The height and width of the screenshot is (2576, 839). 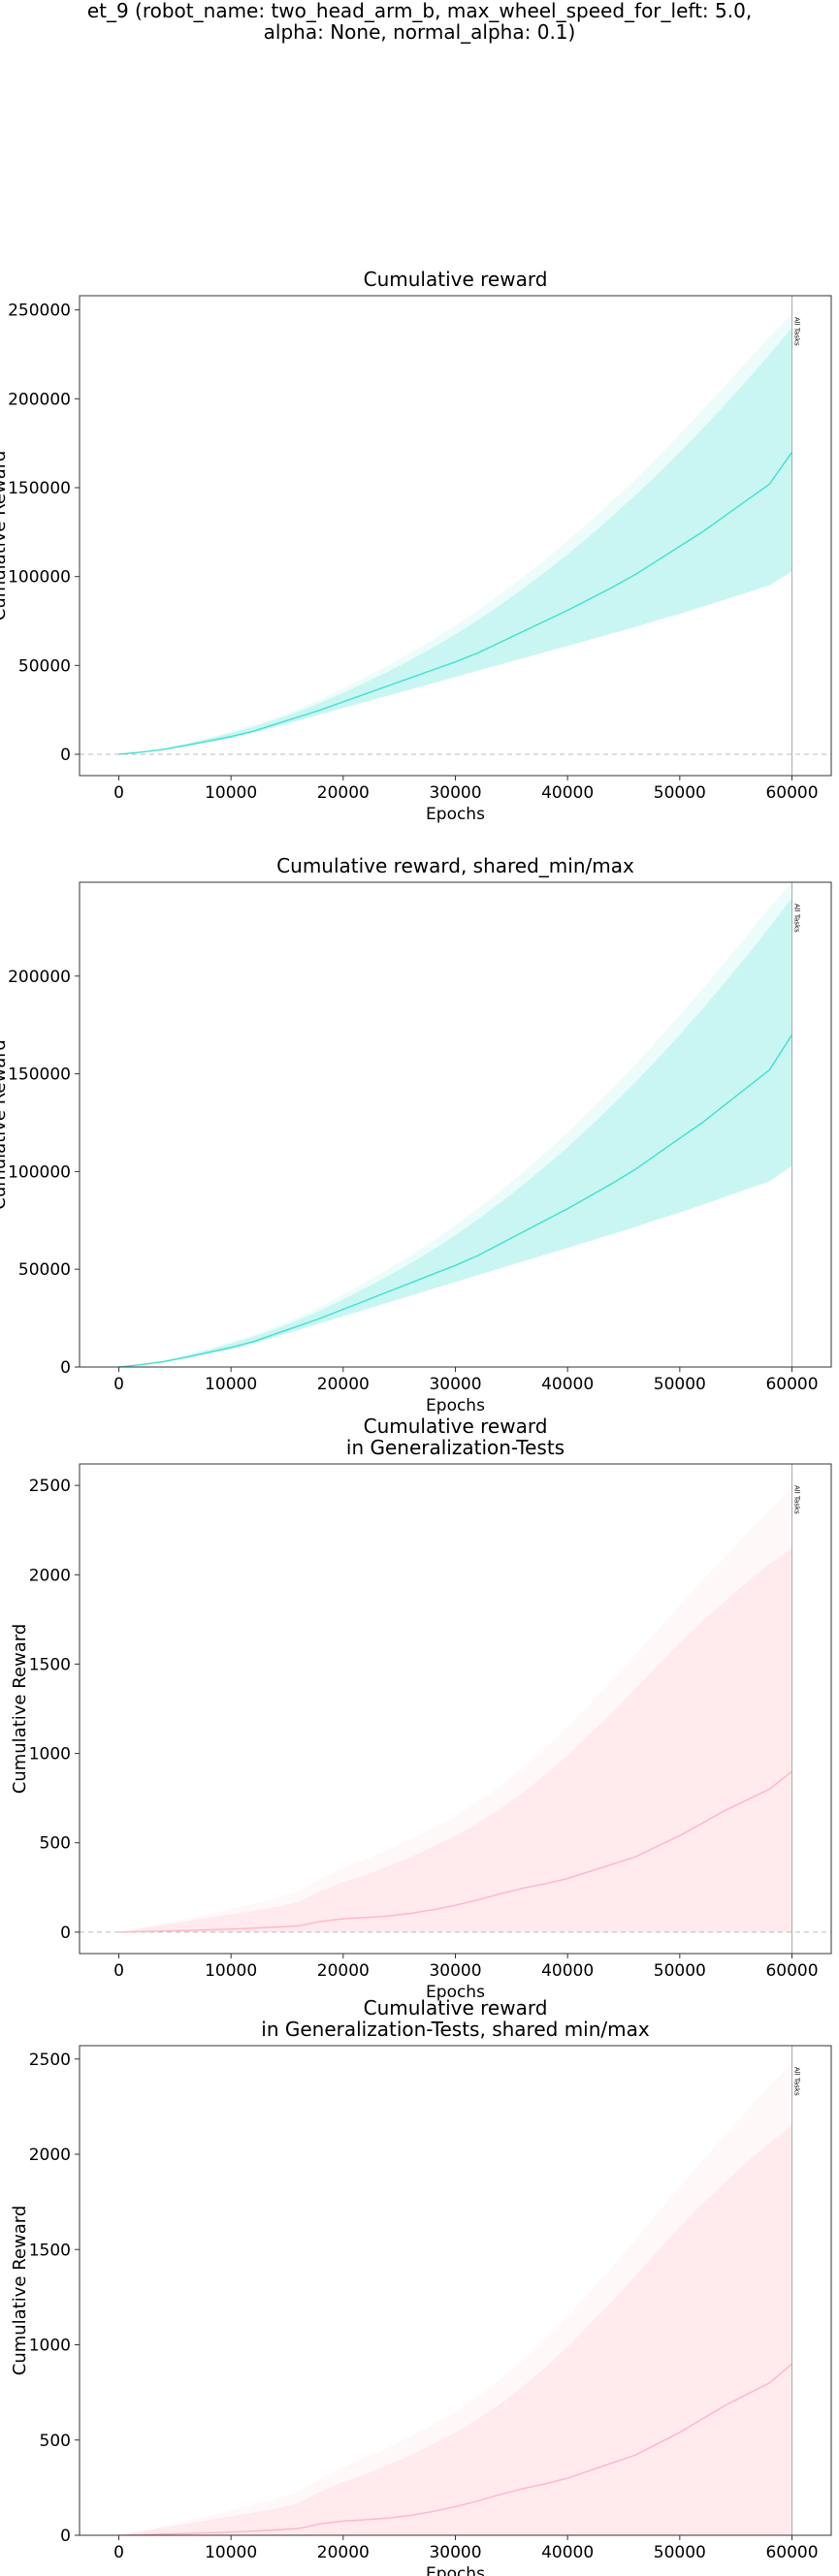 What do you see at coordinates (455, 2029) in the screenshot?
I see `chart-title: in Generalization-Tests, shared min/max` at bounding box center [455, 2029].